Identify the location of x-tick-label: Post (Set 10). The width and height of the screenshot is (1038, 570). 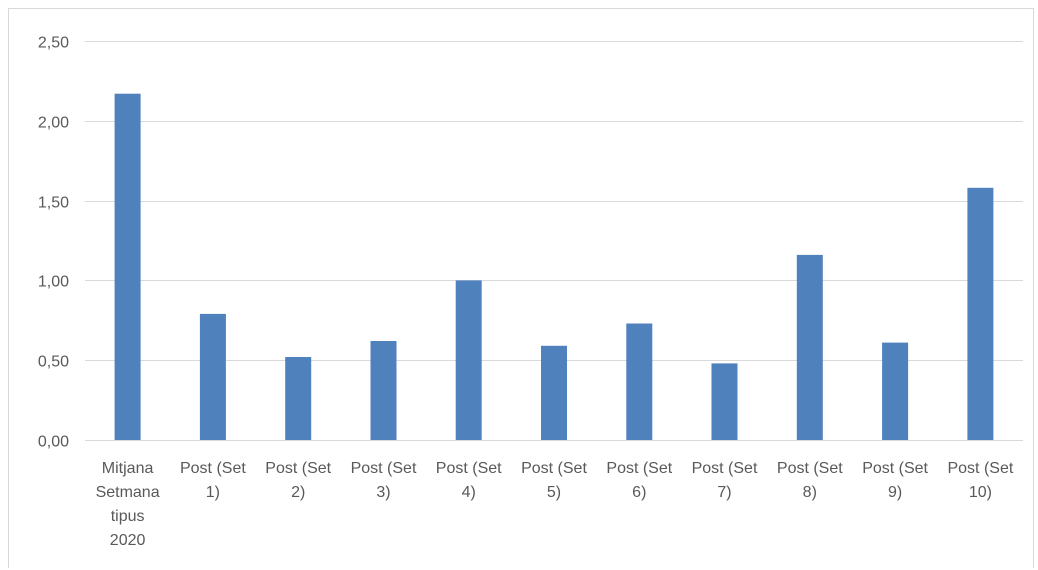
(980, 480).